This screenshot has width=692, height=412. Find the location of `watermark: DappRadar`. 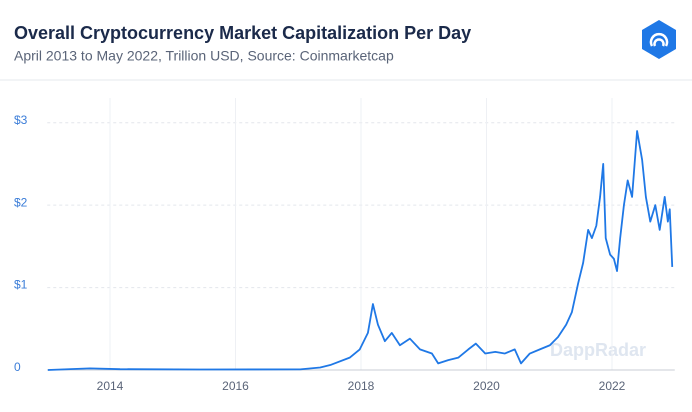

watermark: DappRadar is located at coordinates (598, 350).